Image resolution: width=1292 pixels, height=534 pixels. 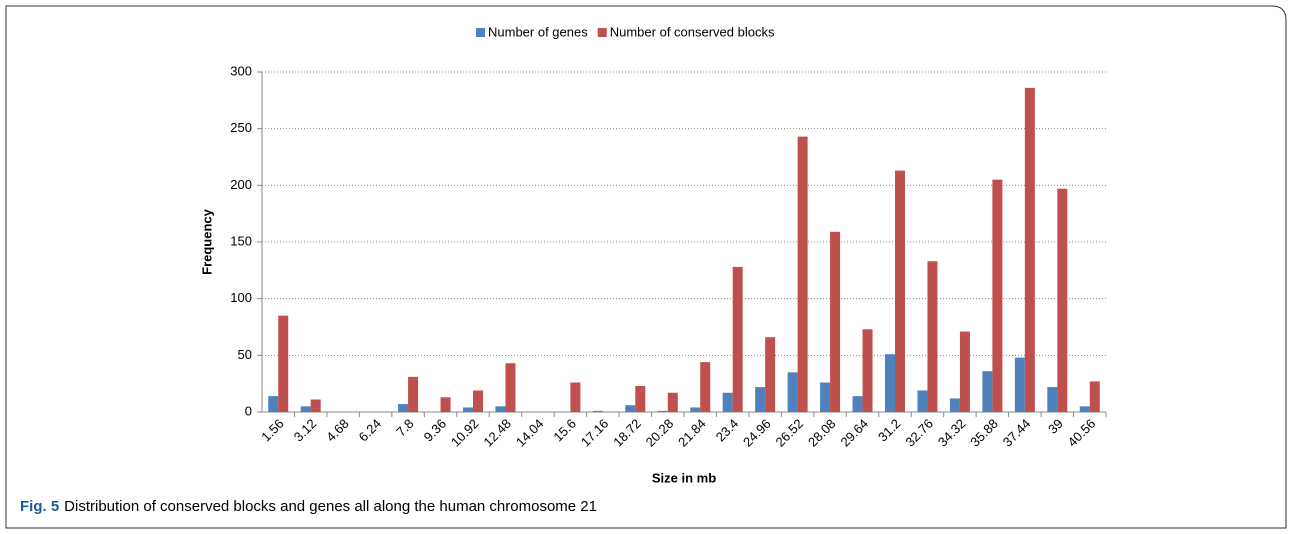 I want to click on x-tick-label: 23.4, so click(x=727, y=430).